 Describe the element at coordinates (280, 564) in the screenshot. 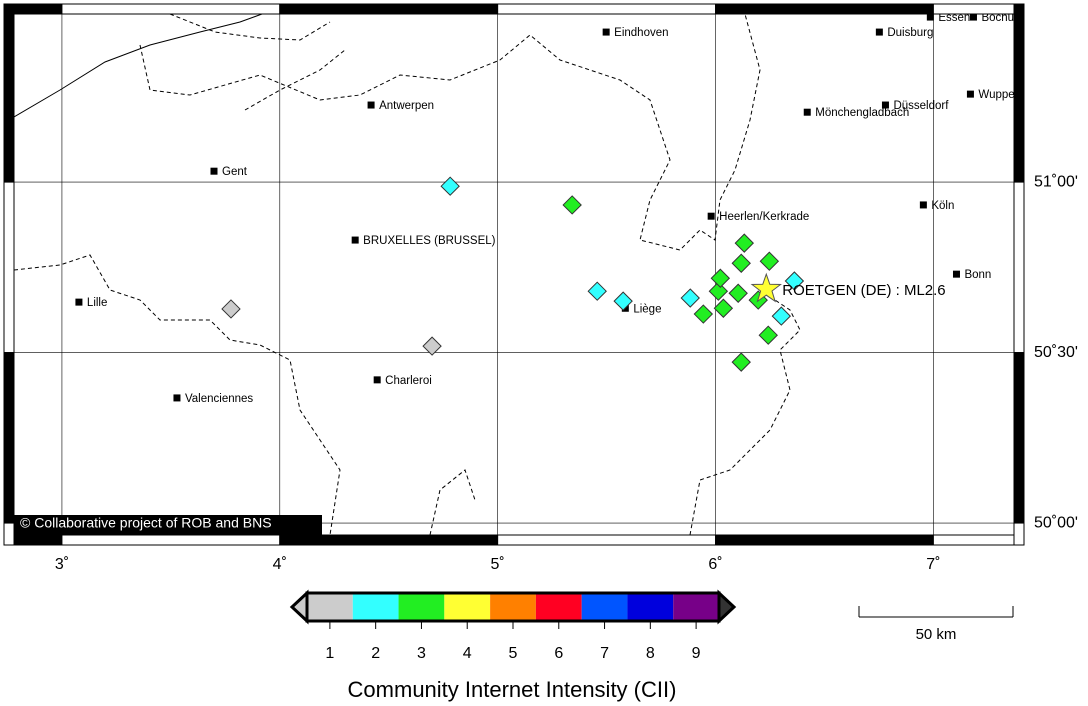

I see `x-tick-label: 4˚` at that location.